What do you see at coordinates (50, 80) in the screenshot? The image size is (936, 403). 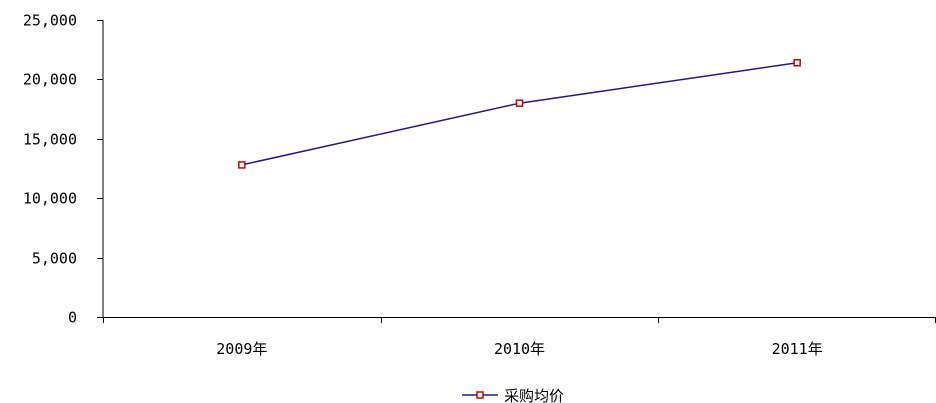 I see `y-tick-label: 20,000` at bounding box center [50, 80].